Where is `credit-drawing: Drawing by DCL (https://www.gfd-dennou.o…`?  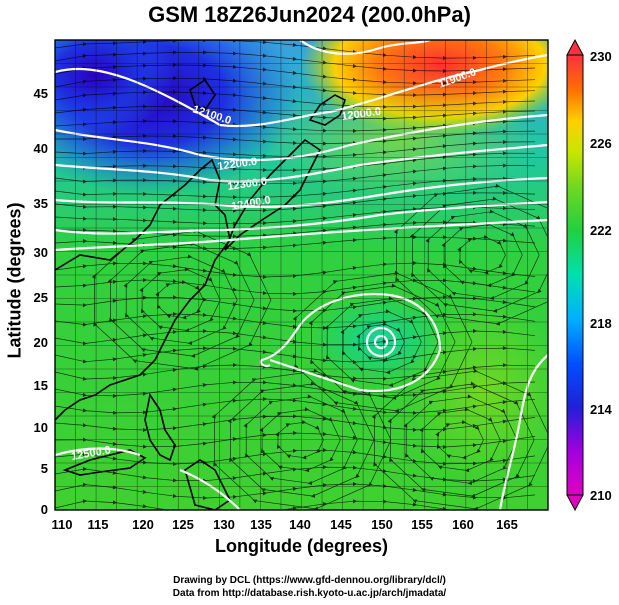
credit-drawing: Drawing by DCL (https://www.gfd-dennou.o… is located at coordinates (309, 580).